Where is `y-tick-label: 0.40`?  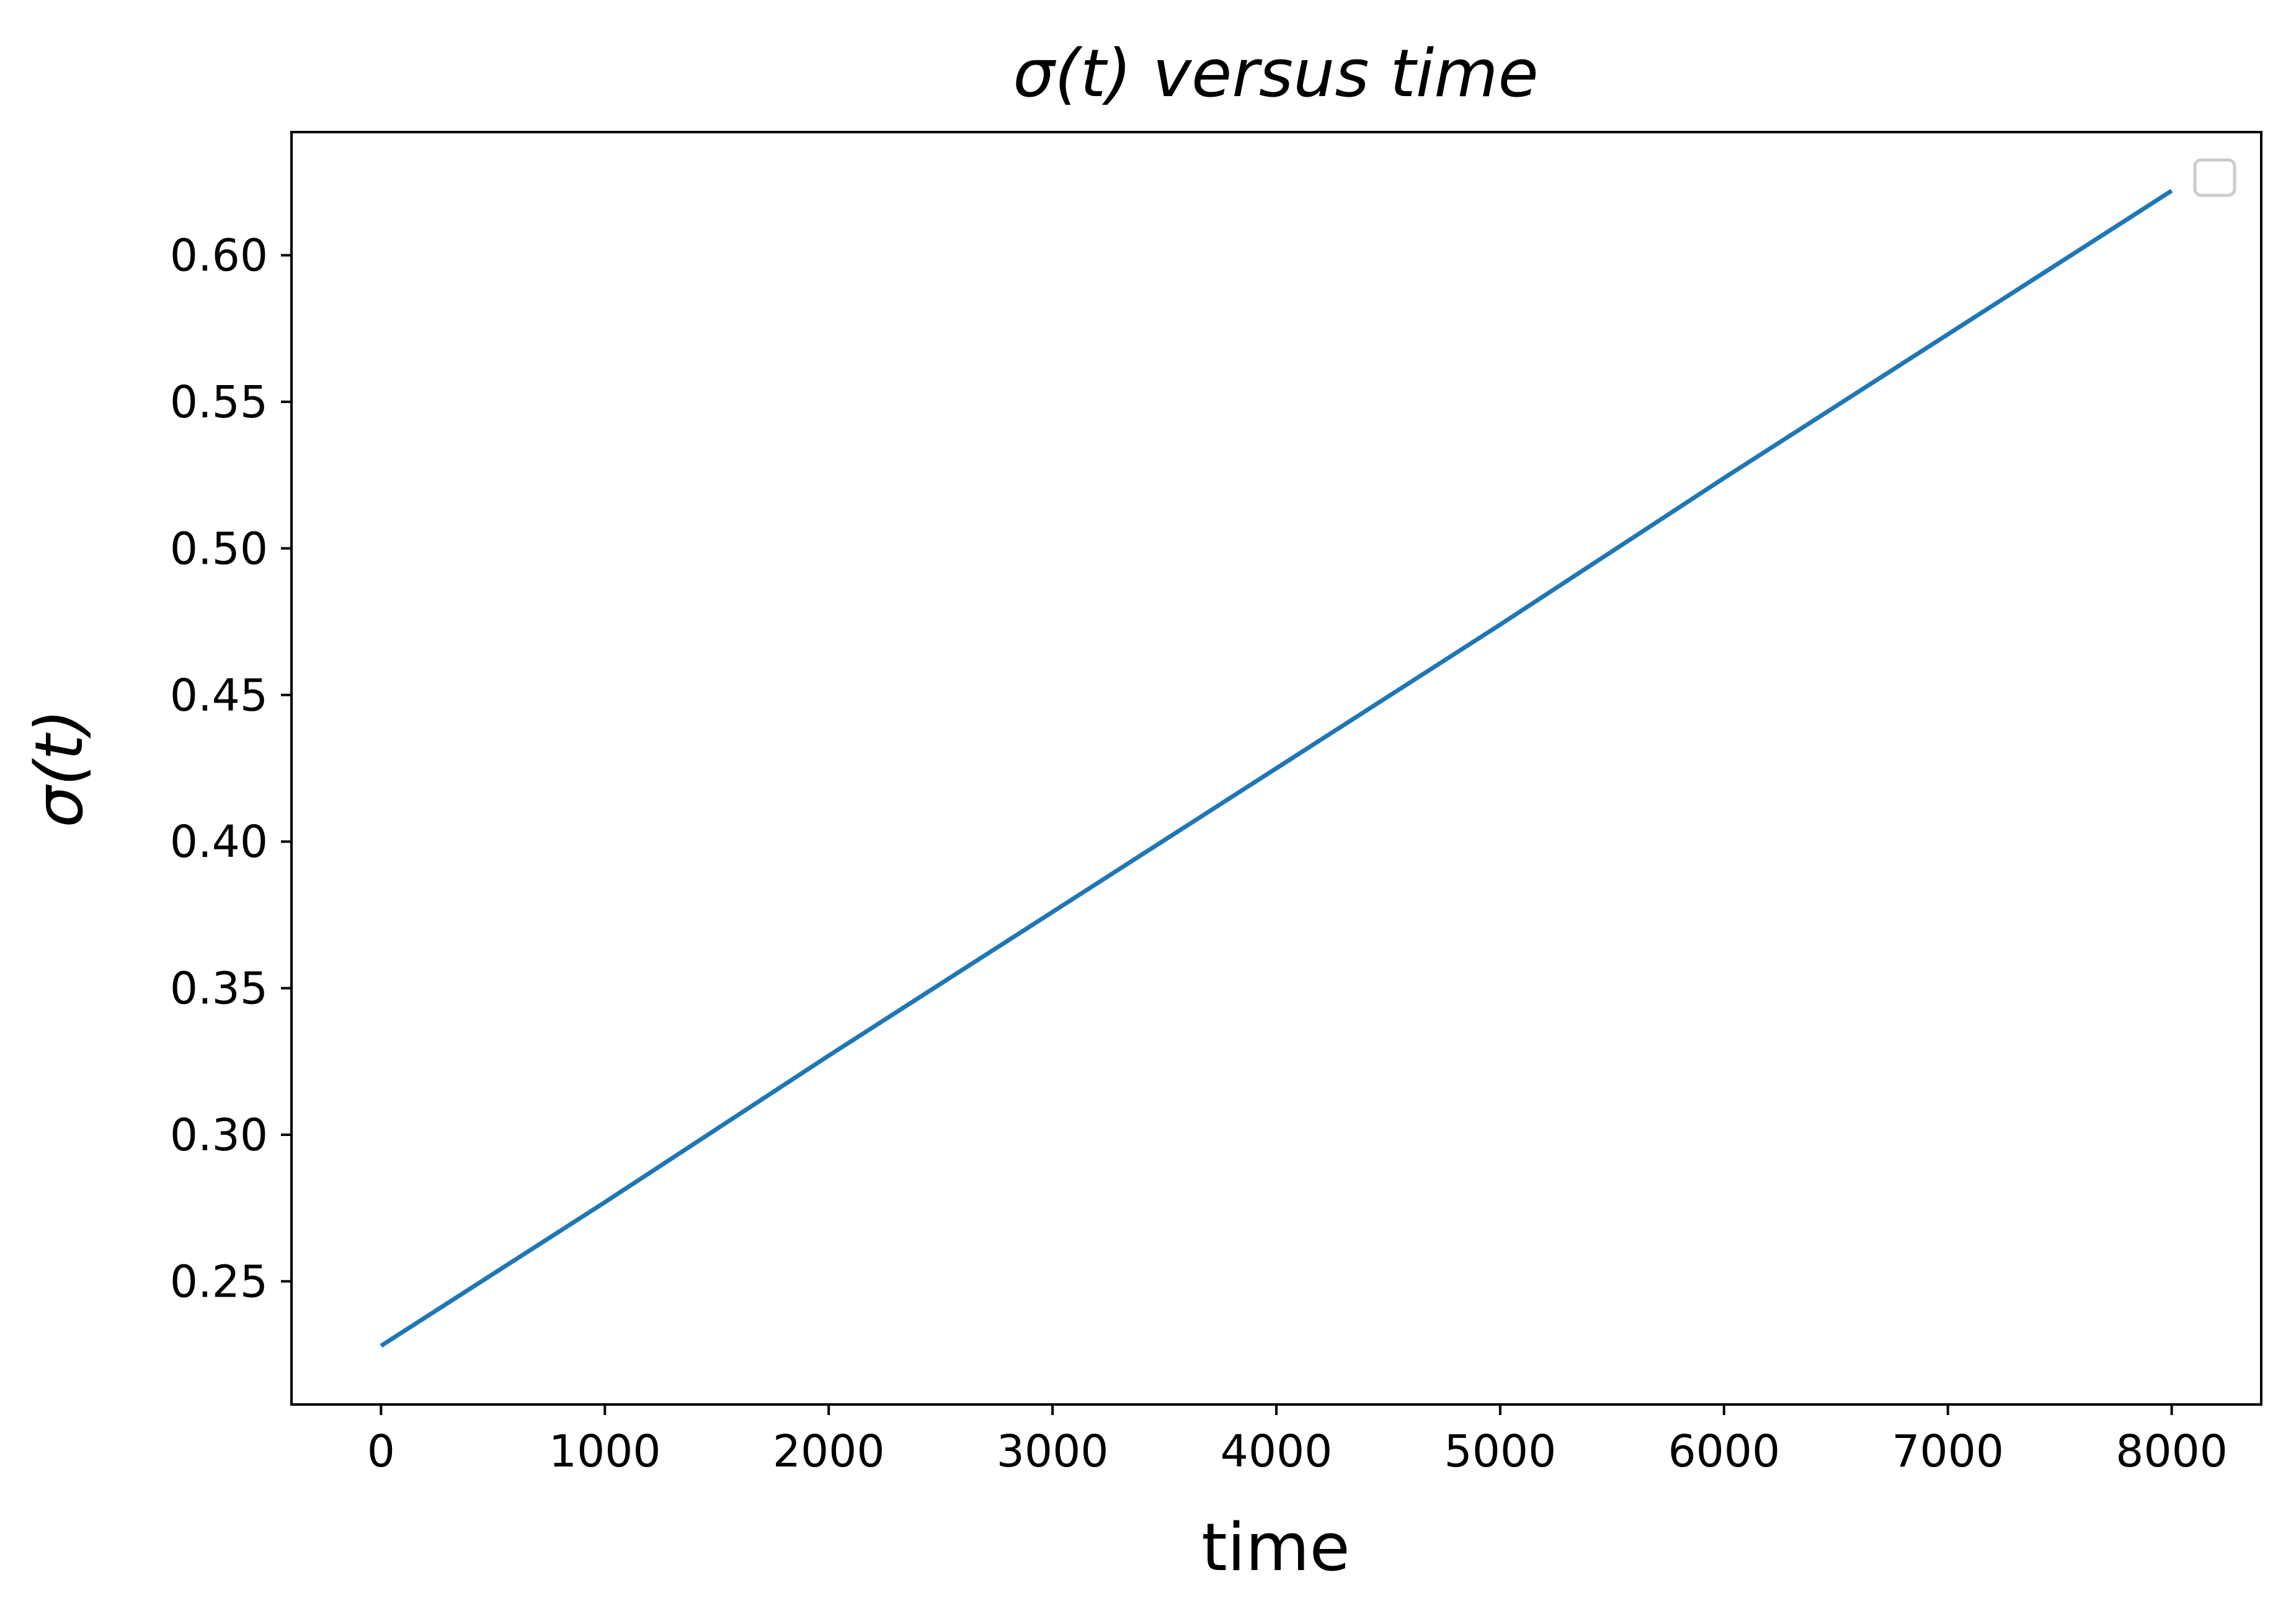 y-tick-label: 0.40 is located at coordinates (219, 841).